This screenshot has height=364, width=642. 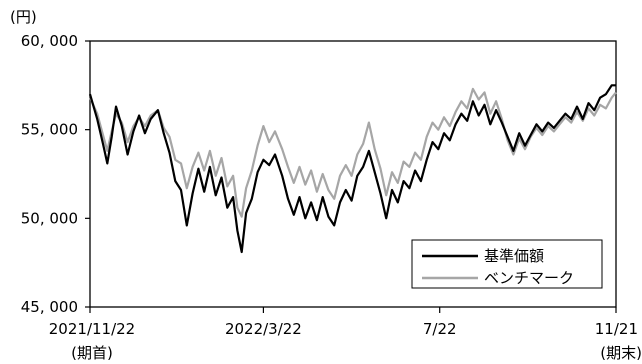 I want to click on x-tick-label: 2022/3/22, so click(x=263, y=329).